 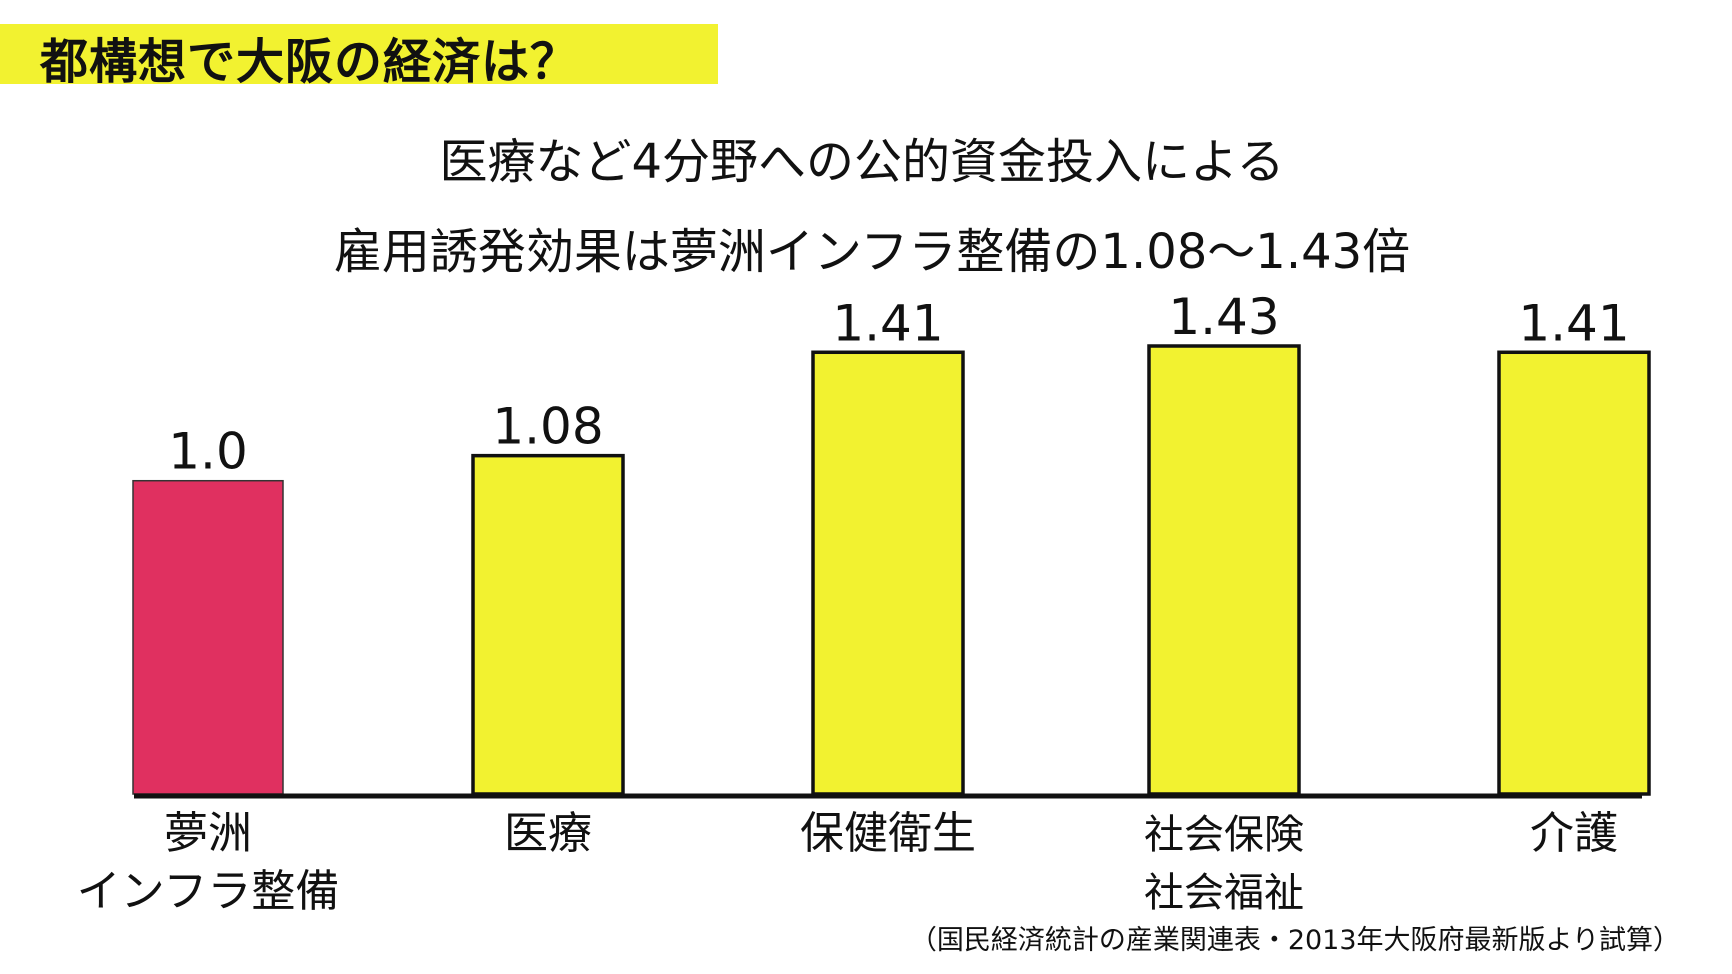 I want to click on header-band, so click(x=359, y=54).